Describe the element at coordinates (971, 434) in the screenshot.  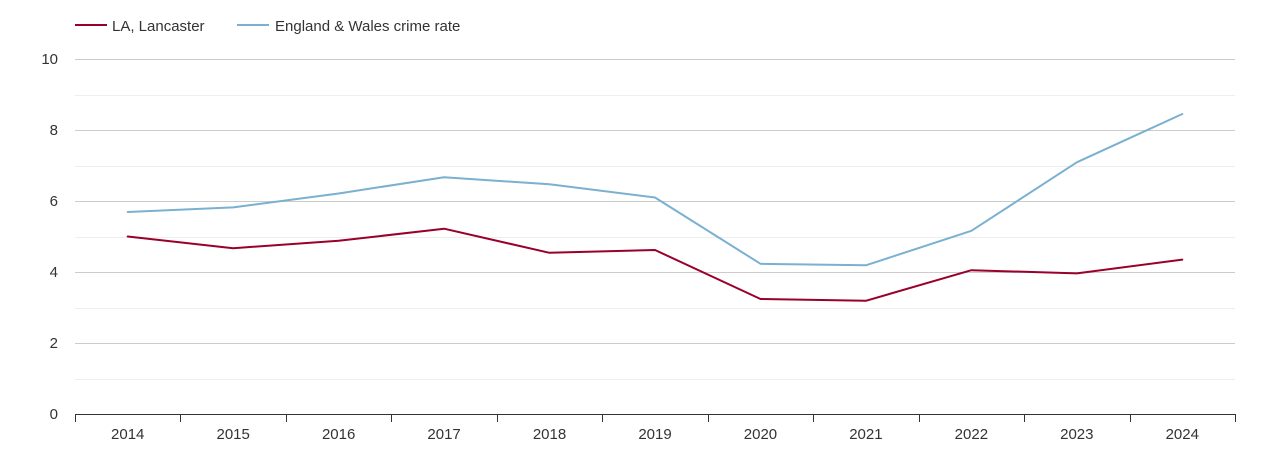
I see `x-tick-label: 2022` at that location.